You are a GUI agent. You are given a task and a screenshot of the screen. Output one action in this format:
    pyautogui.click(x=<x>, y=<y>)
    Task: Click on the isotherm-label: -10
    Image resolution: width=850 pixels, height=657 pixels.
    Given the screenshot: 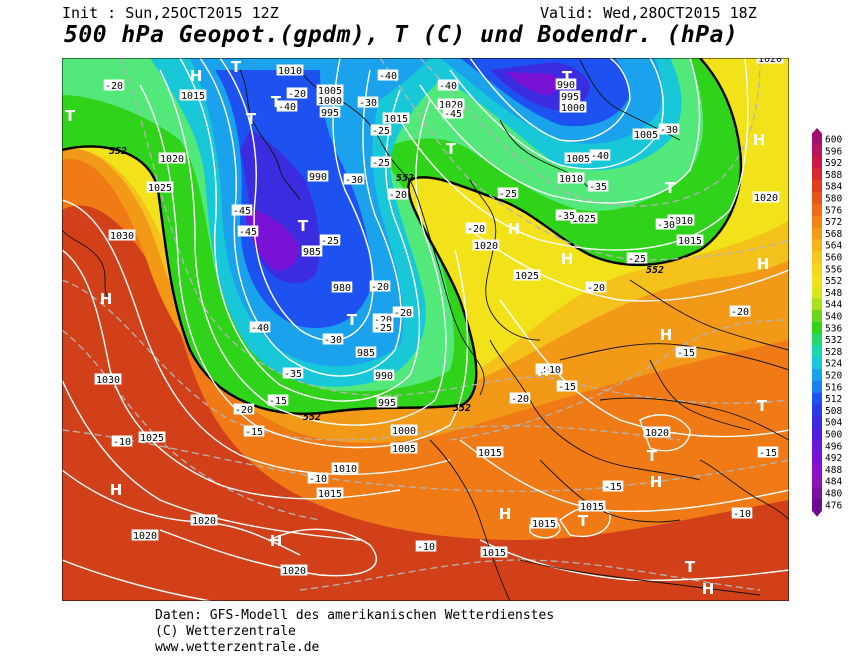 What is the action you would take?
    pyautogui.click(x=318, y=478)
    